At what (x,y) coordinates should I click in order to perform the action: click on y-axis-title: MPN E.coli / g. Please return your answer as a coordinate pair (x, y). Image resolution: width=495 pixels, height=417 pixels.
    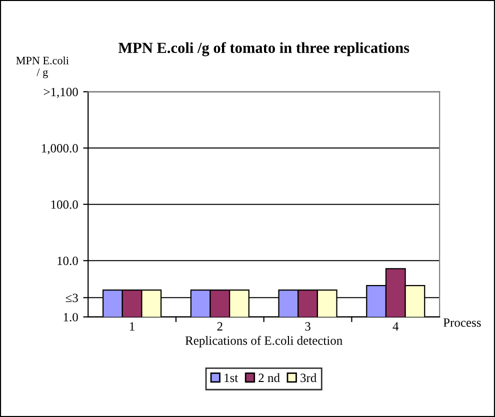
    Looking at the image, I should click on (42, 67).